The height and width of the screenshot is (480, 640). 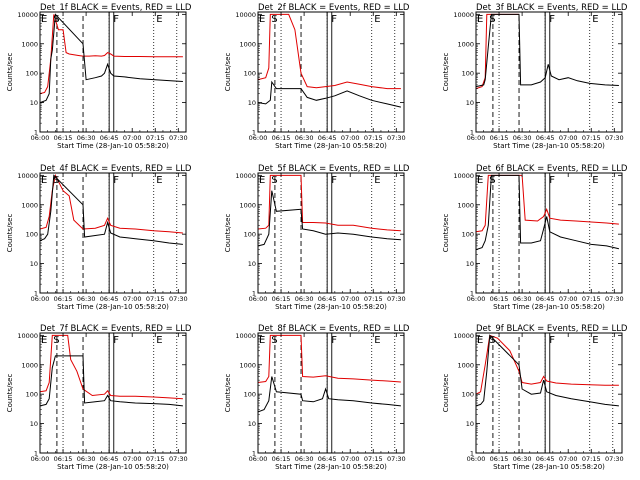 I want to click on subplot-title: Det_2f BLACK = Events, RED = LLD, so click(x=334, y=8).